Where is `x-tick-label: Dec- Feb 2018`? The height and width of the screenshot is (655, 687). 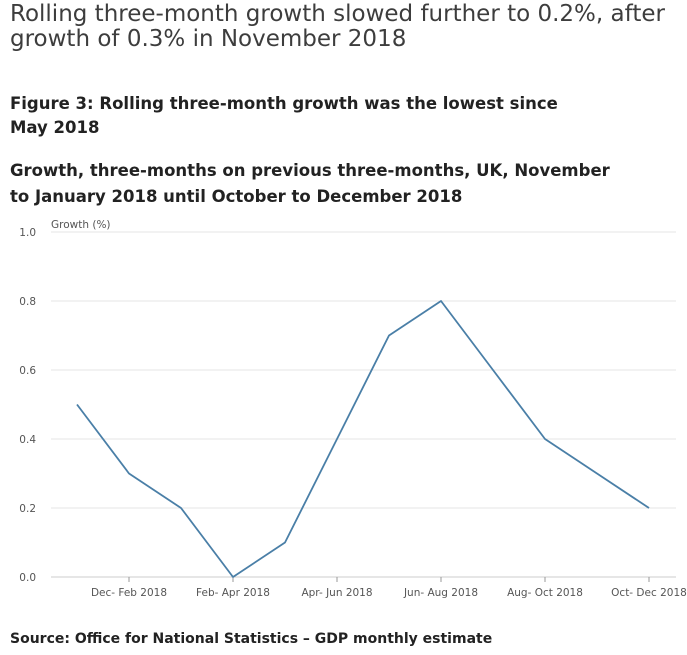 x-tick-label: Dec- Feb 2018 is located at coordinates (129, 593).